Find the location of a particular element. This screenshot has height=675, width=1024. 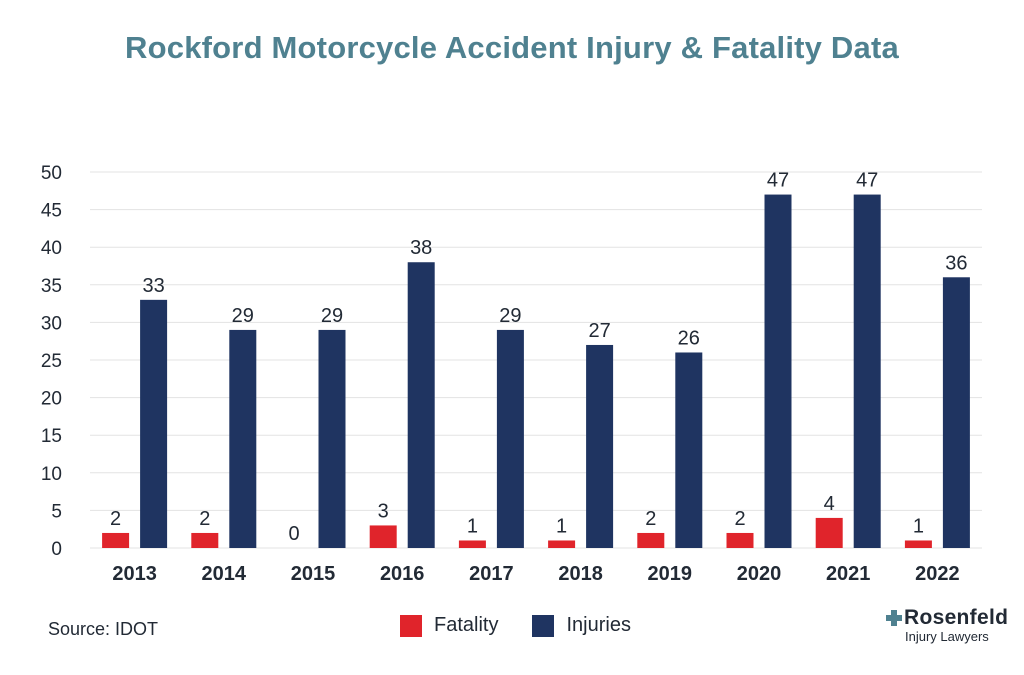

data-label-fatality-2013: 2 is located at coordinates (115, 519).